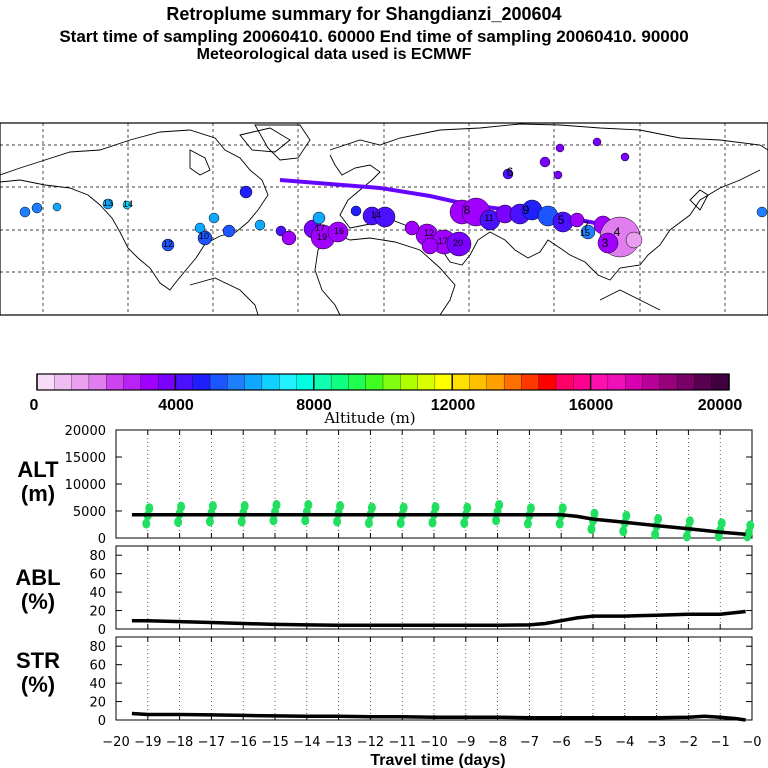  I want to click on abl-y-tick-label: 80, so click(97, 556).